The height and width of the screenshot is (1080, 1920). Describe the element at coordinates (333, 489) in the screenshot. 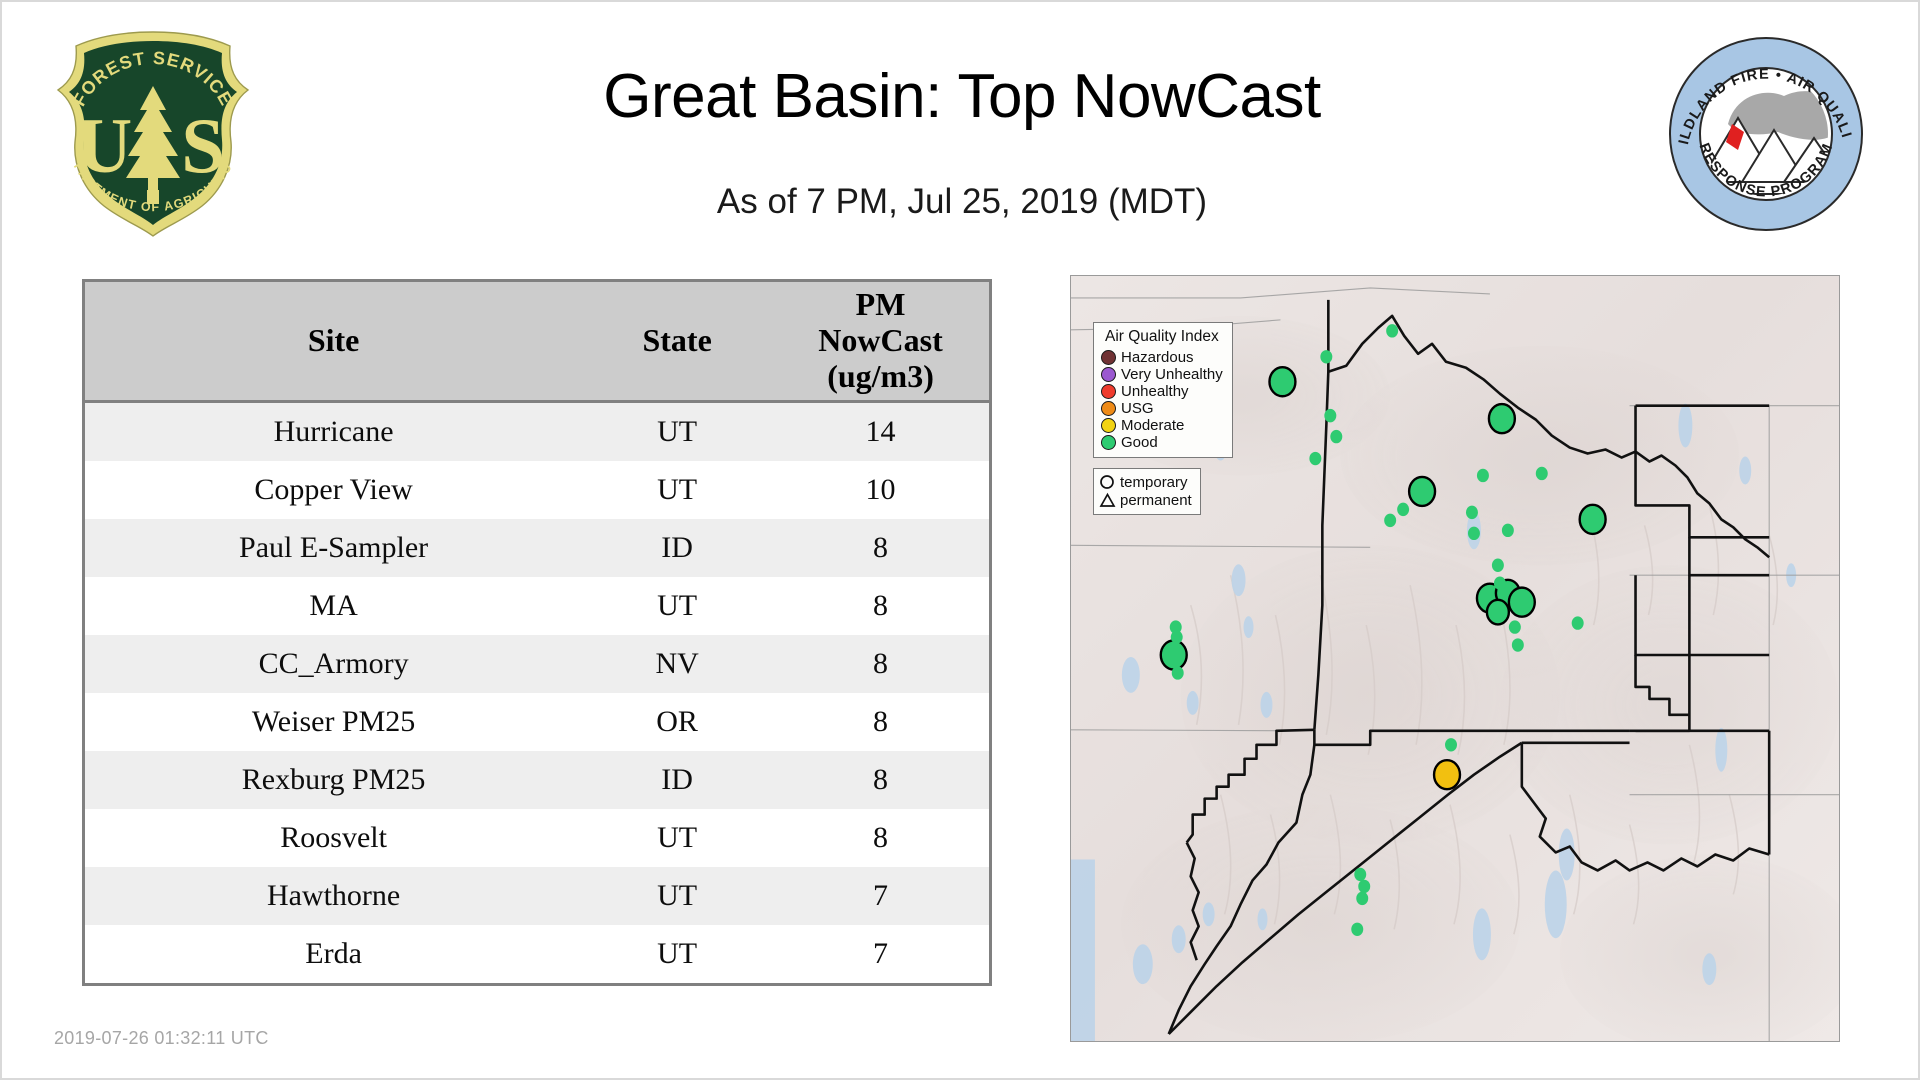

I see `site-cell: Copper View` at that location.